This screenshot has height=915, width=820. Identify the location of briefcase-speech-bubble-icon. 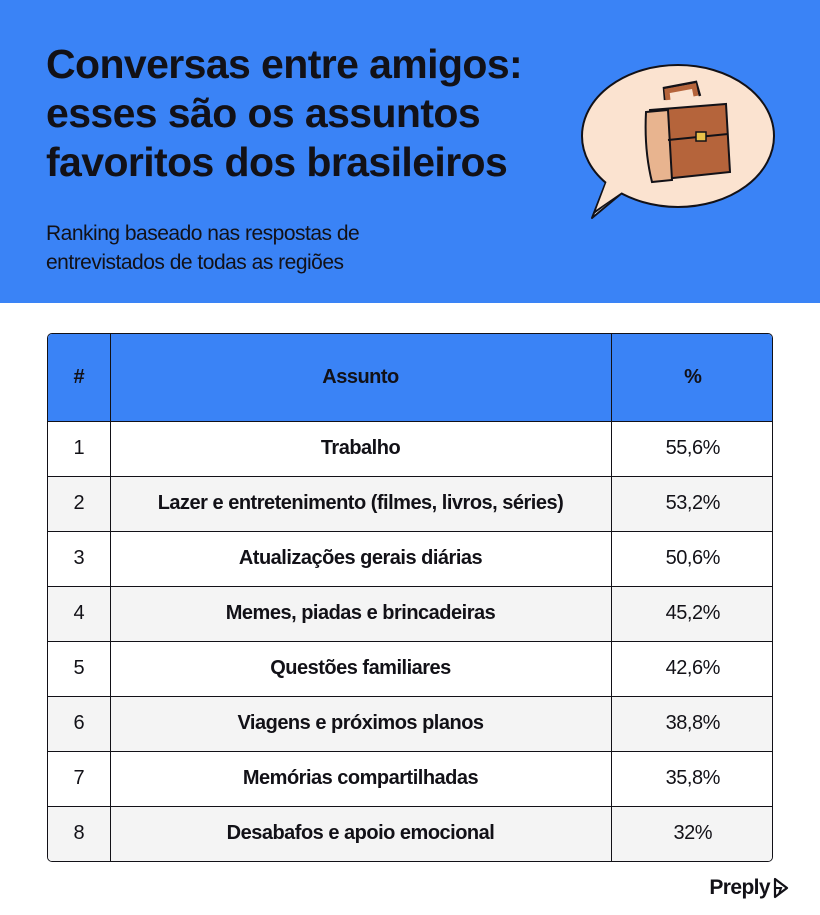
(678, 141).